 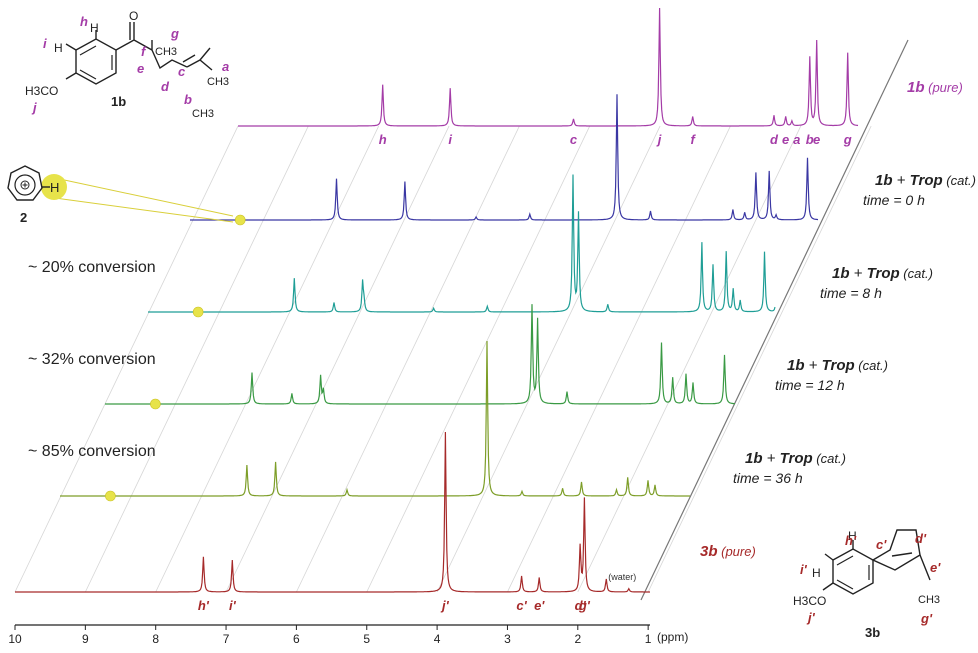 I want to click on benzene-ring-1b, so click(x=96, y=61).